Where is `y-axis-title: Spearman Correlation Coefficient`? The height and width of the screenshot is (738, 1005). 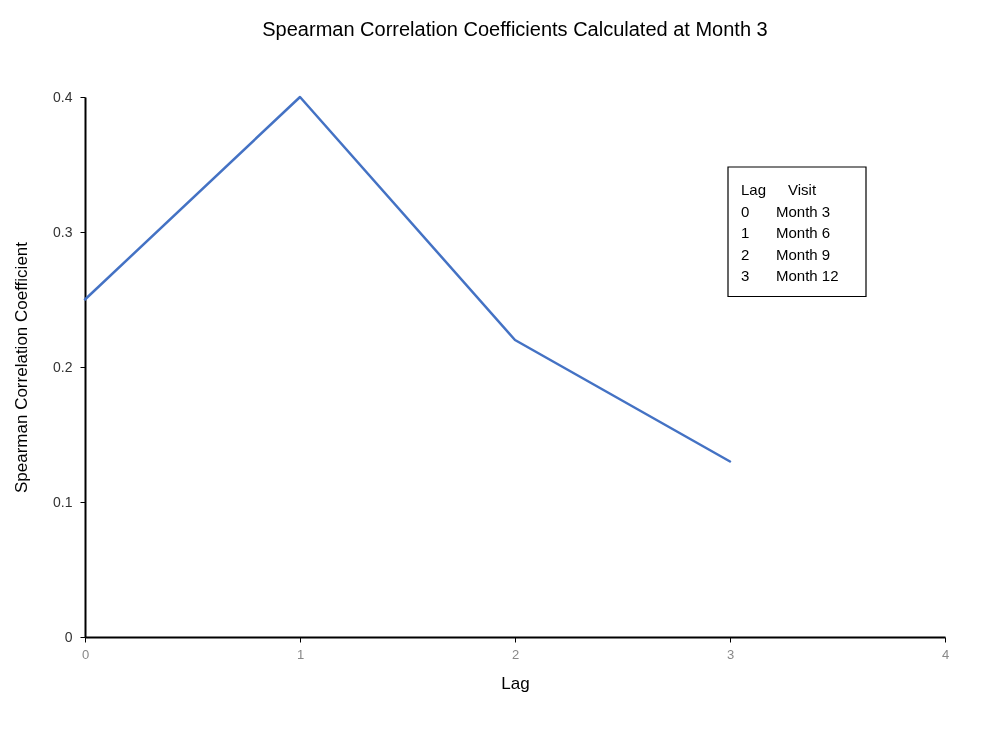 y-axis-title: Spearman Correlation Coefficient is located at coordinates (22, 367).